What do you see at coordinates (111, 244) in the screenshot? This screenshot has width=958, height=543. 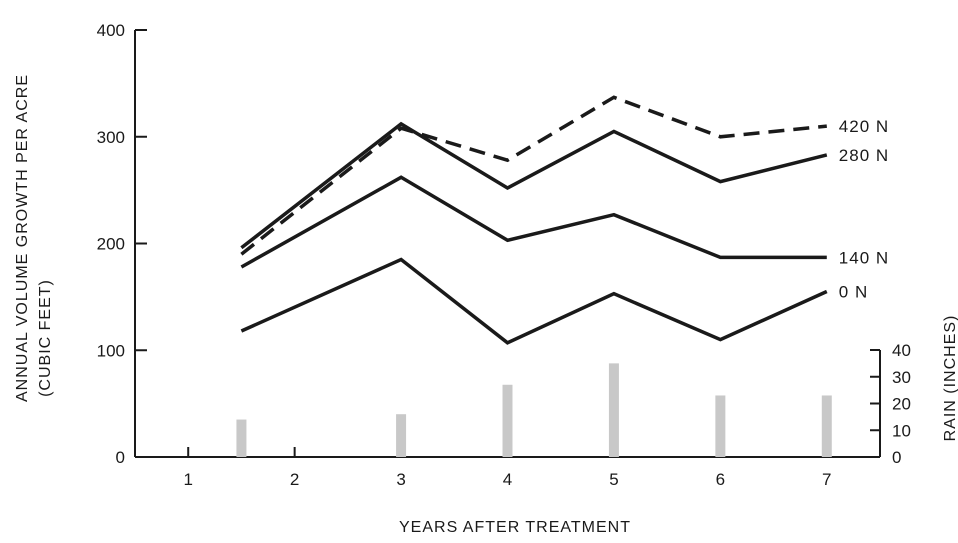 I see `y-tick-label: 200` at bounding box center [111, 244].